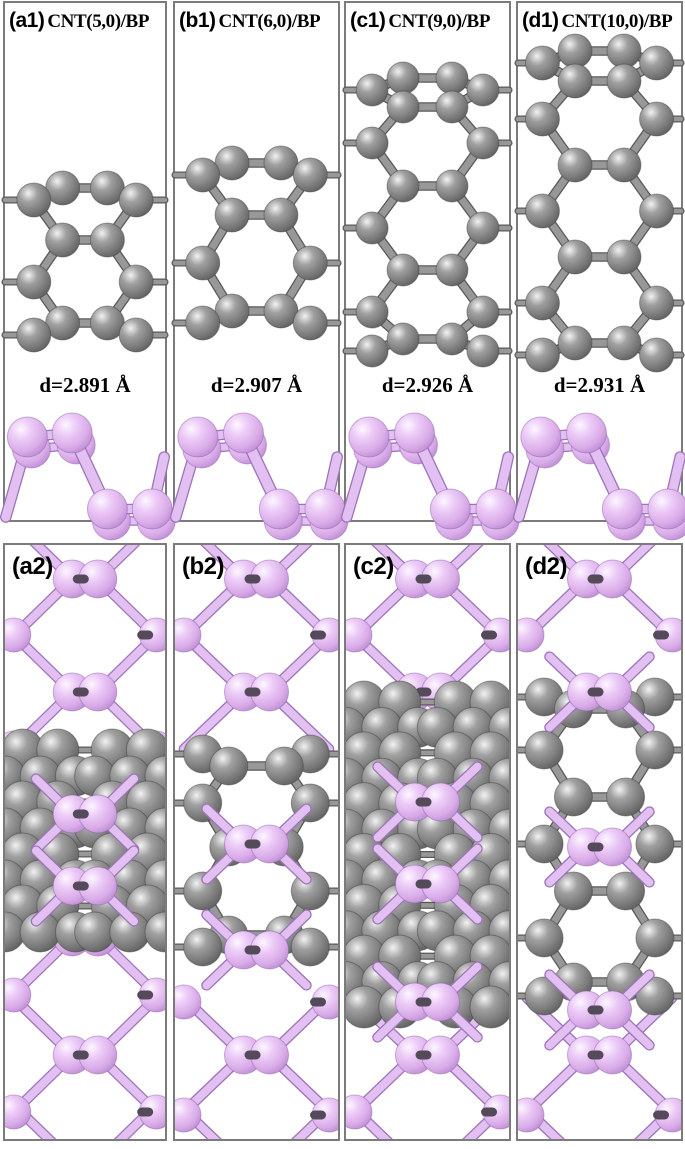 The image size is (685, 1149). I want to click on structure-canvas-c2, so click(427, 842).